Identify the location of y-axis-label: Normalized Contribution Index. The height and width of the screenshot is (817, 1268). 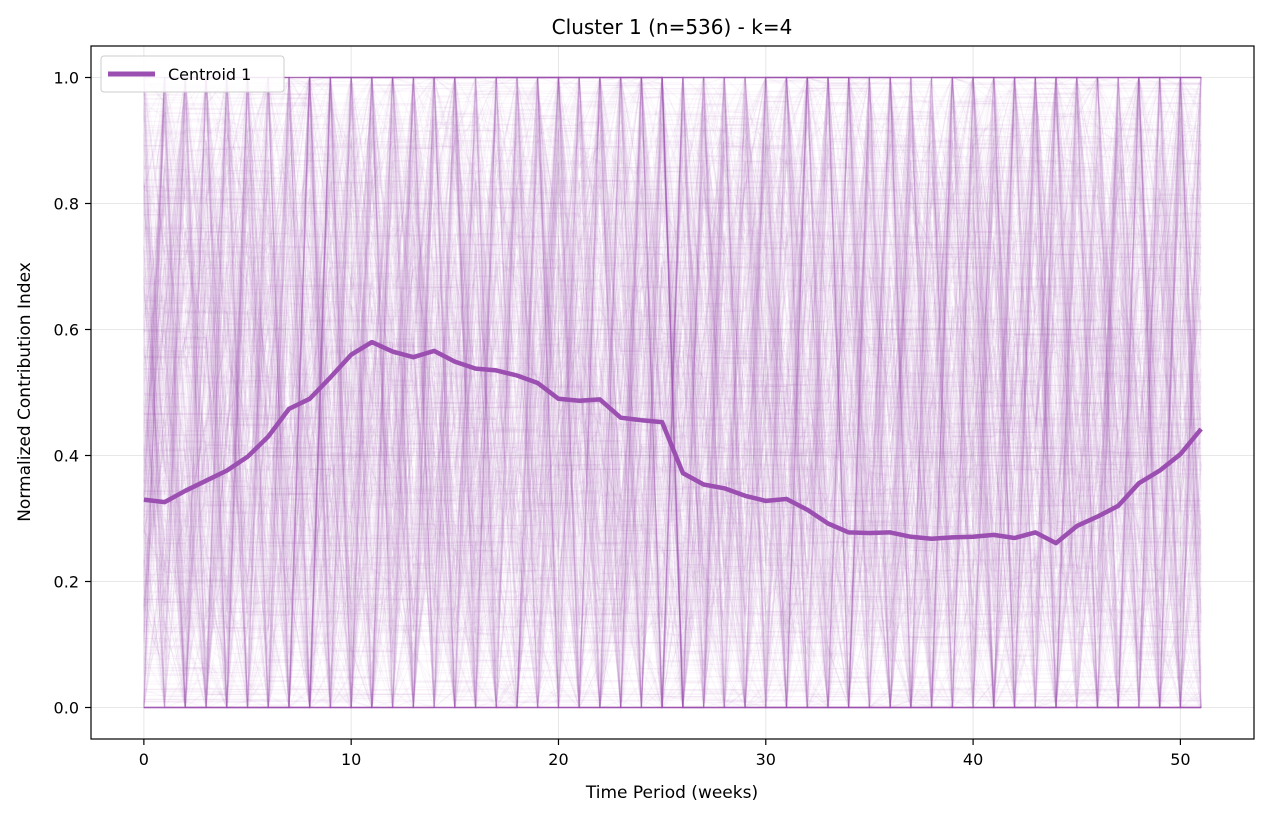
(25, 392).